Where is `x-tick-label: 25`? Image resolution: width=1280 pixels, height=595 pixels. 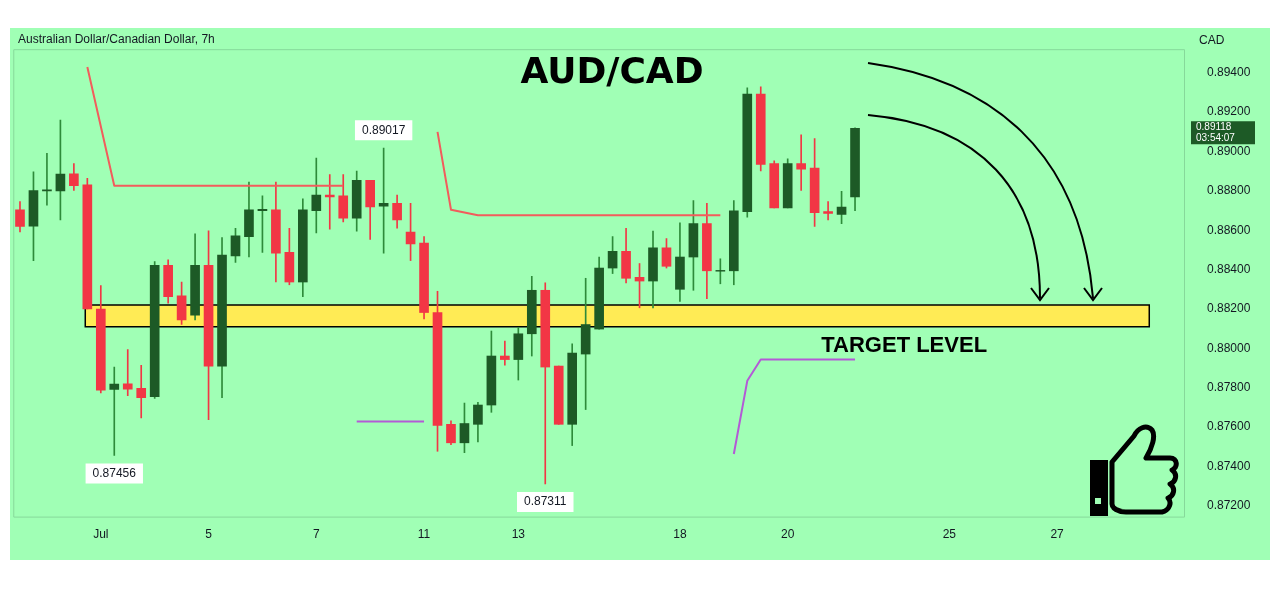 x-tick-label: 25 is located at coordinates (949, 534).